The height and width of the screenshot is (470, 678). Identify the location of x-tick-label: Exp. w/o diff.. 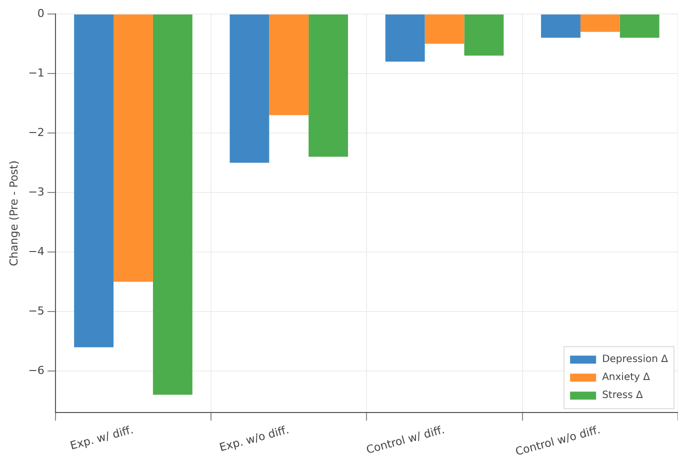
(254, 438).